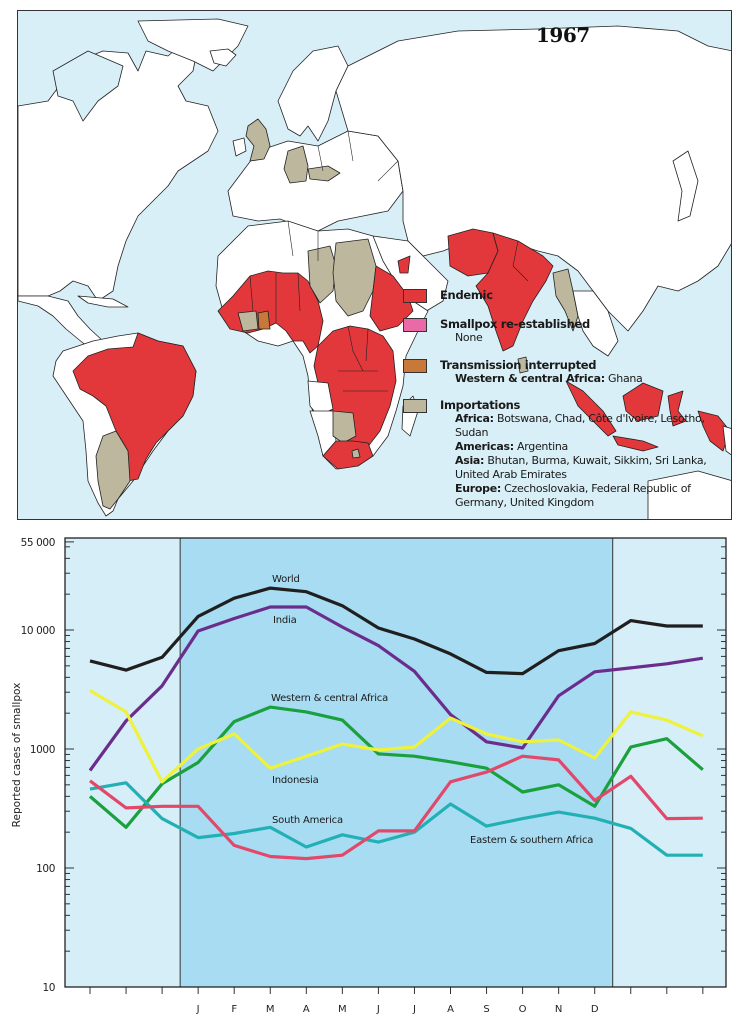  Describe the element at coordinates (484, 446) in the screenshot. I see `americas-label: Americas:` at that location.